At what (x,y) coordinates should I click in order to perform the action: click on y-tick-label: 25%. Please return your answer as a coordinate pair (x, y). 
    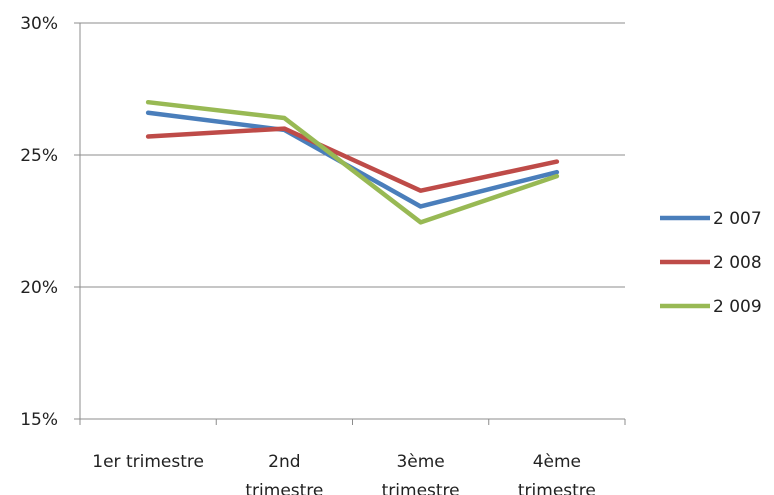
    Looking at the image, I should click on (39, 156).